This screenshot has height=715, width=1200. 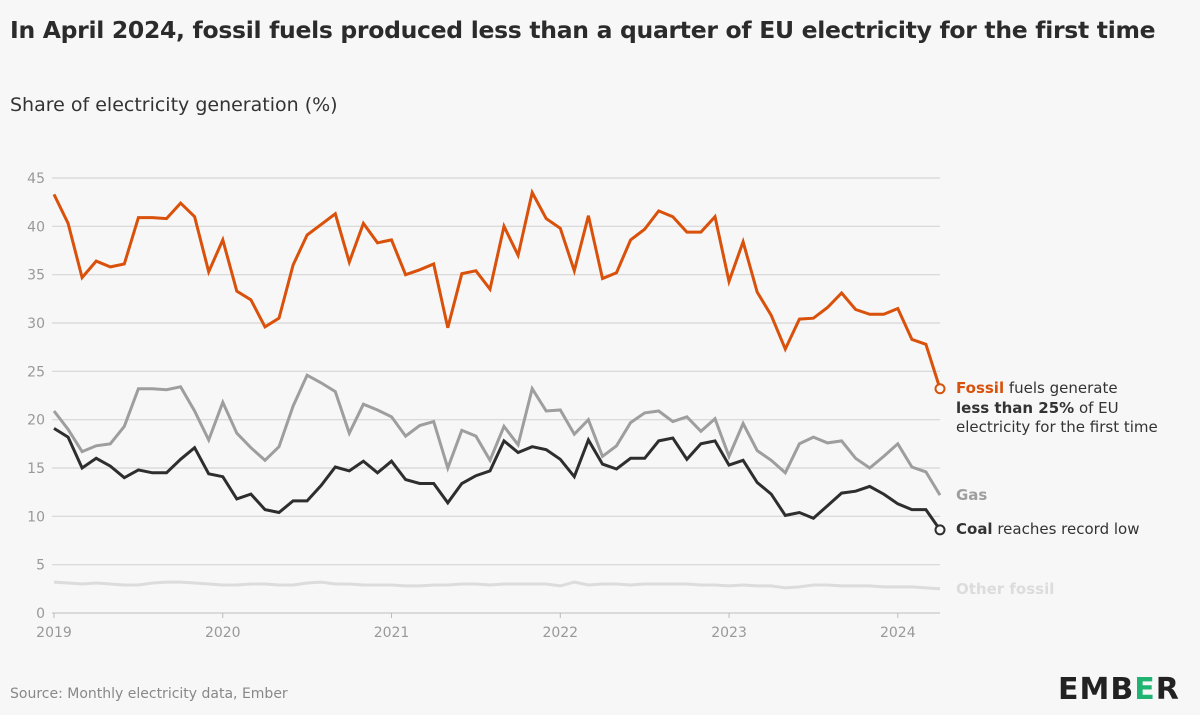 What do you see at coordinates (1005, 589) in the screenshot?
I see `annotation-other-fossil: Other fossil` at bounding box center [1005, 589].